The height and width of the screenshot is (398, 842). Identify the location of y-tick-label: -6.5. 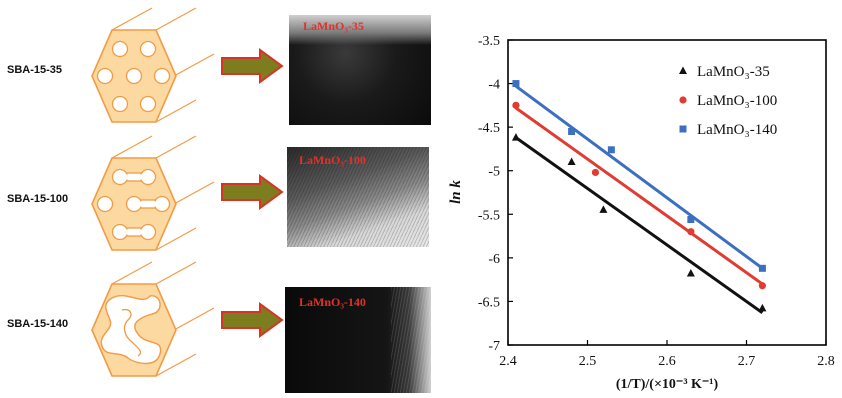
(489, 302).